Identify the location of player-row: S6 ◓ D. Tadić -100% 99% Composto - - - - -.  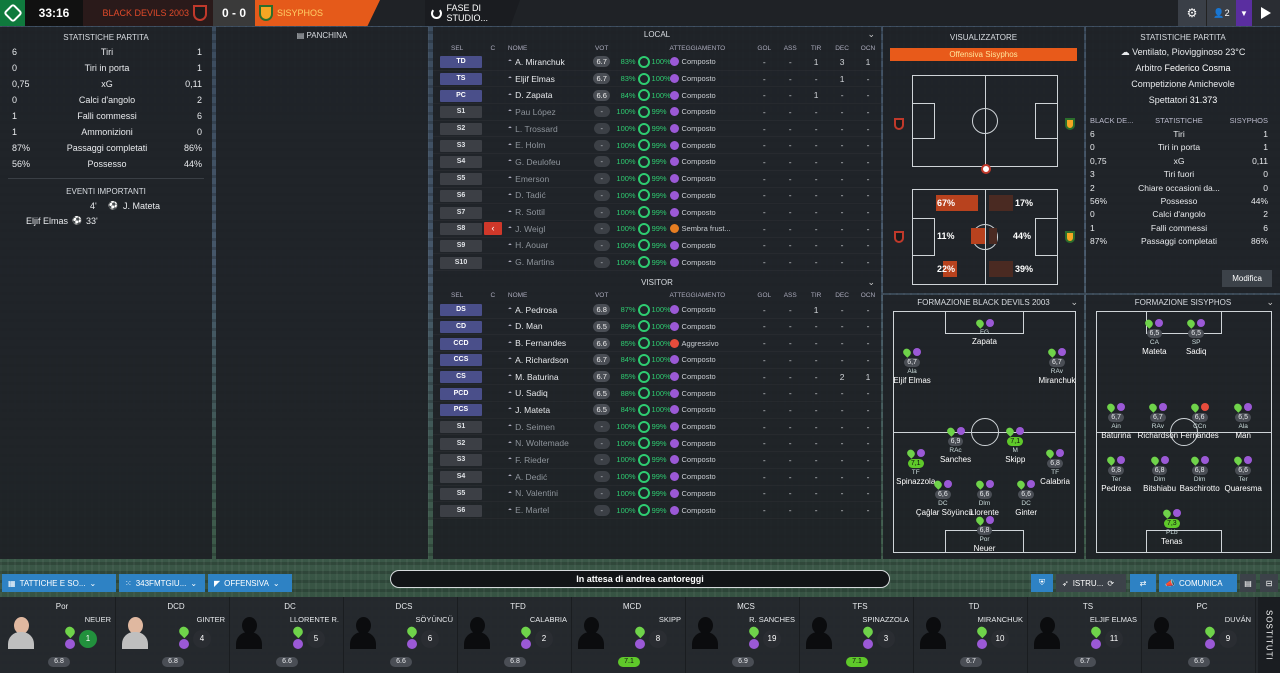
(657, 196).